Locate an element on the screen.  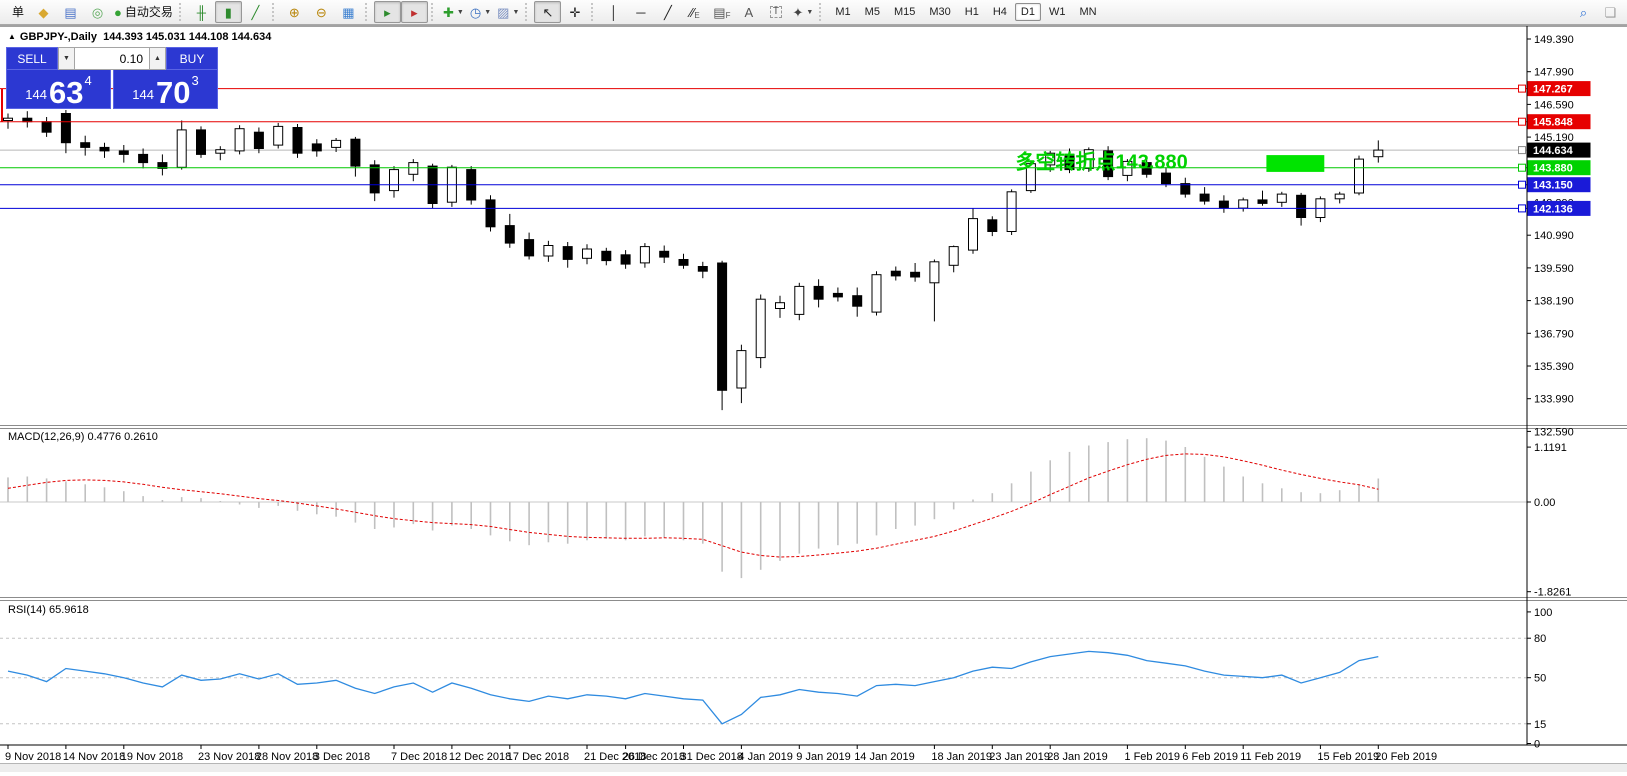
line-chart-icon: ╱ is located at coordinates (255, 12).